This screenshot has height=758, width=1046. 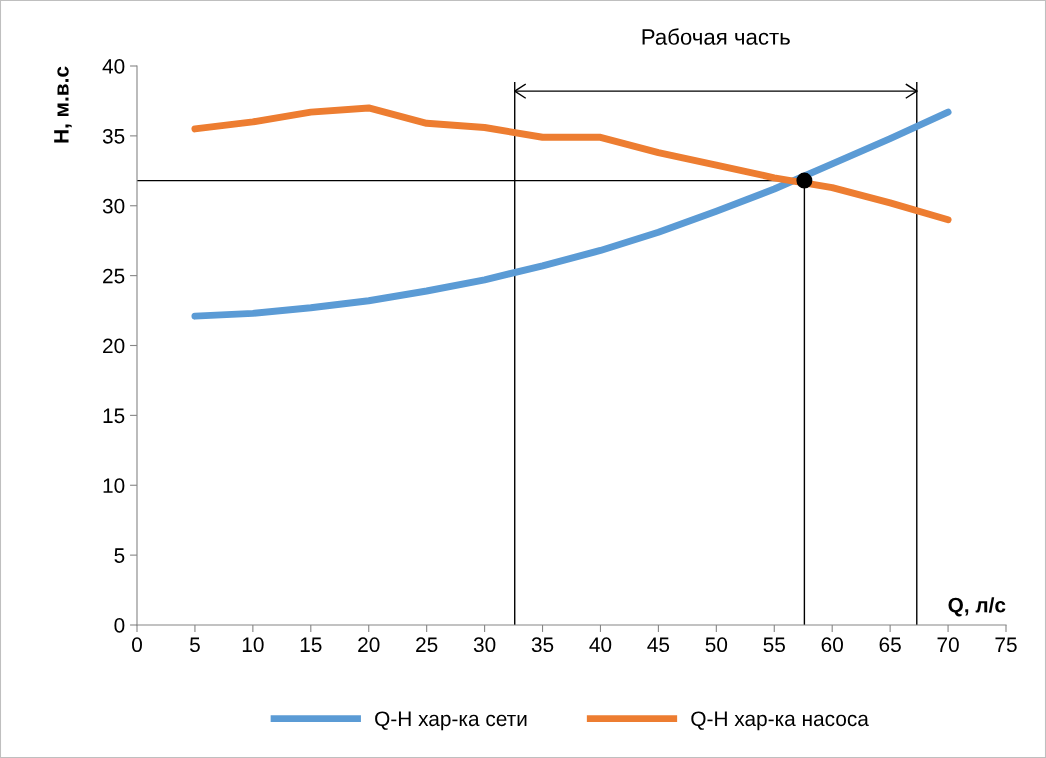 What do you see at coordinates (890, 645) in the screenshot?
I see `x-tick-label: 65` at bounding box center [890, 645].